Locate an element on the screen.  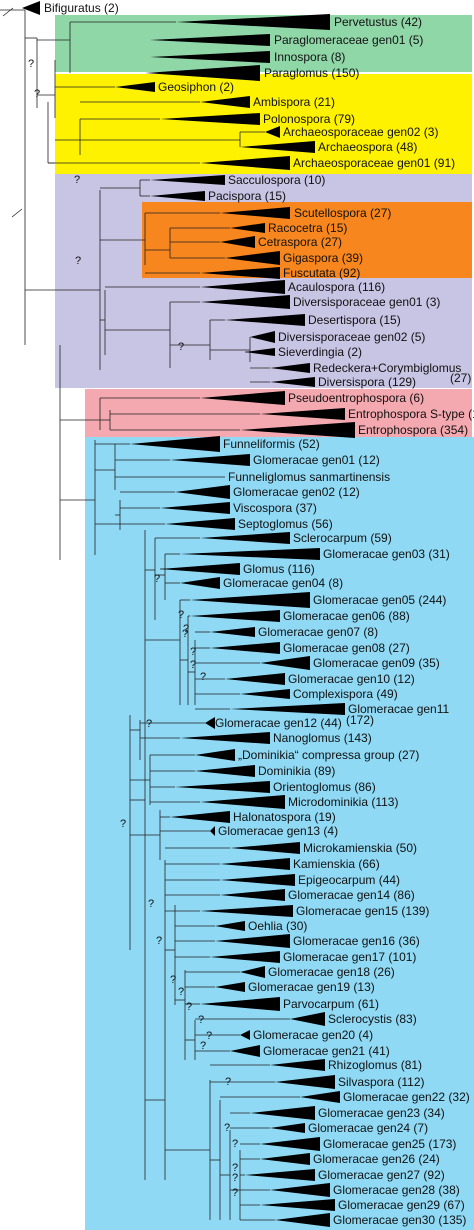
taxon-label: Glomeracae gen20 (4) is located at coordinates (313, 1035).